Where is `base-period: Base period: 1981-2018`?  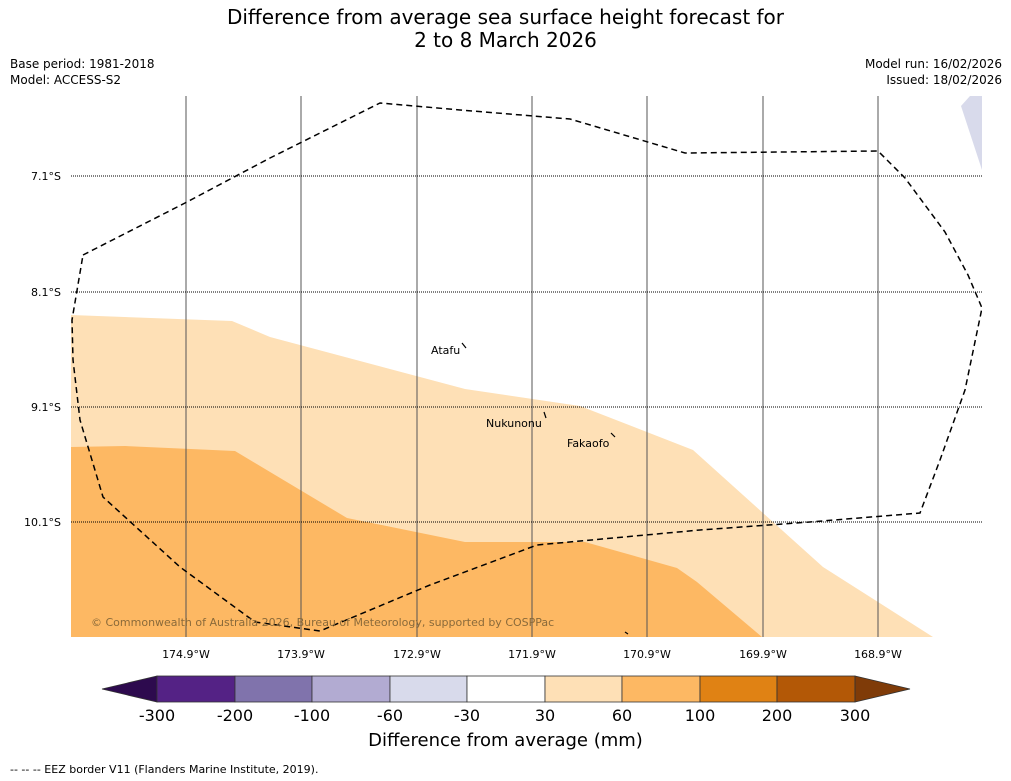
base-period: Base period: 1981-2018 is located at coordinates (82, 64).